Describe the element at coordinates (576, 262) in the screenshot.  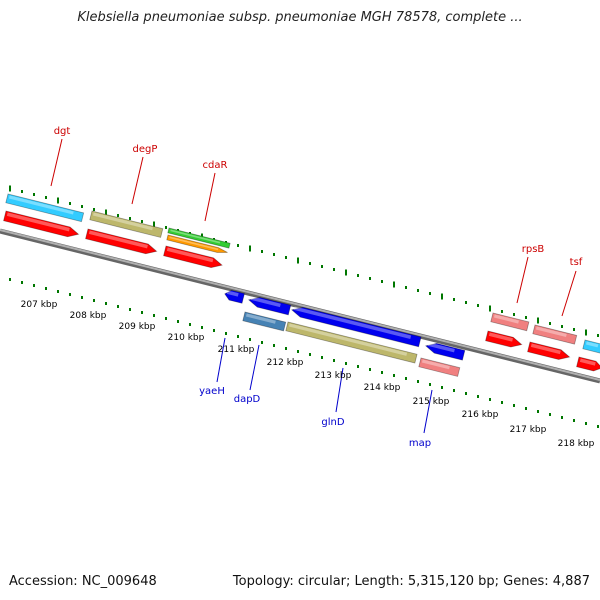
I see `gene-label-tsf: tsf` at that location.